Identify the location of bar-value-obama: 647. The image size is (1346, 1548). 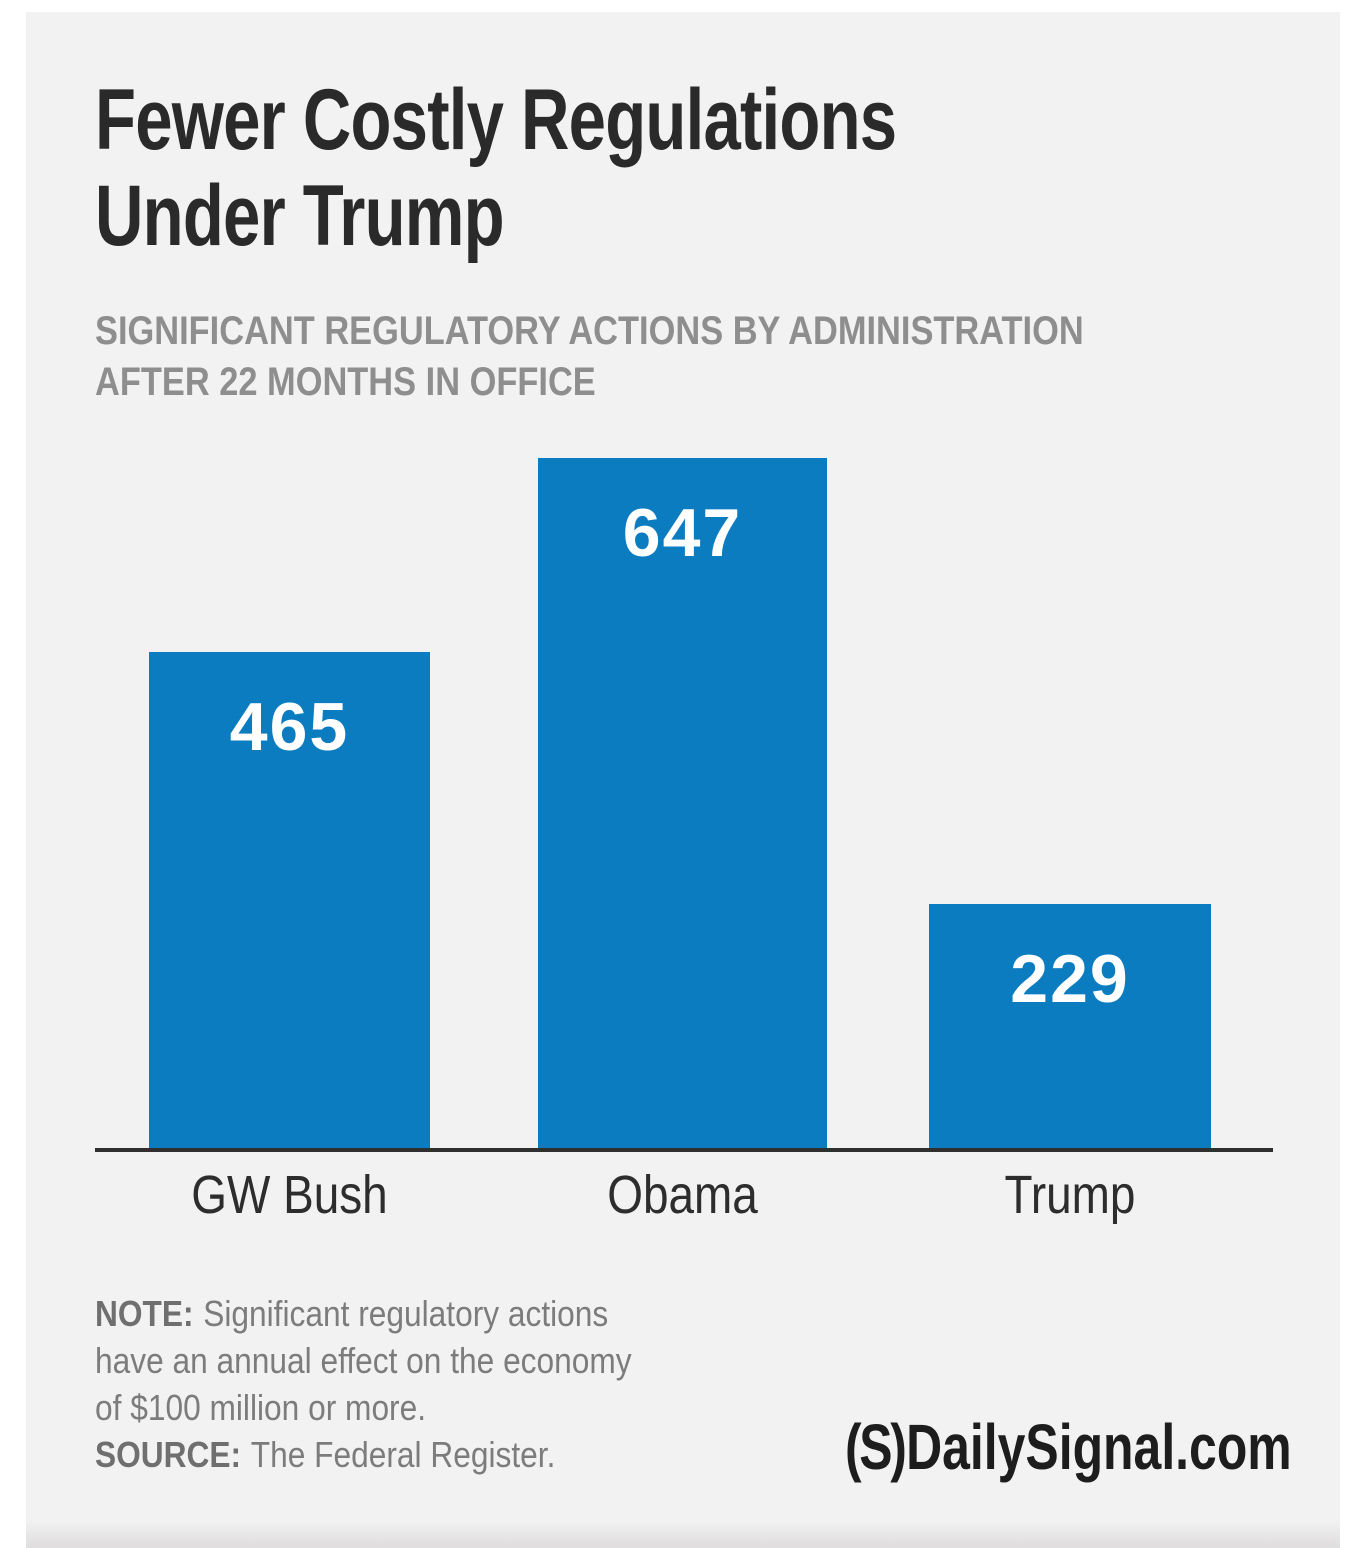
(682, 533).